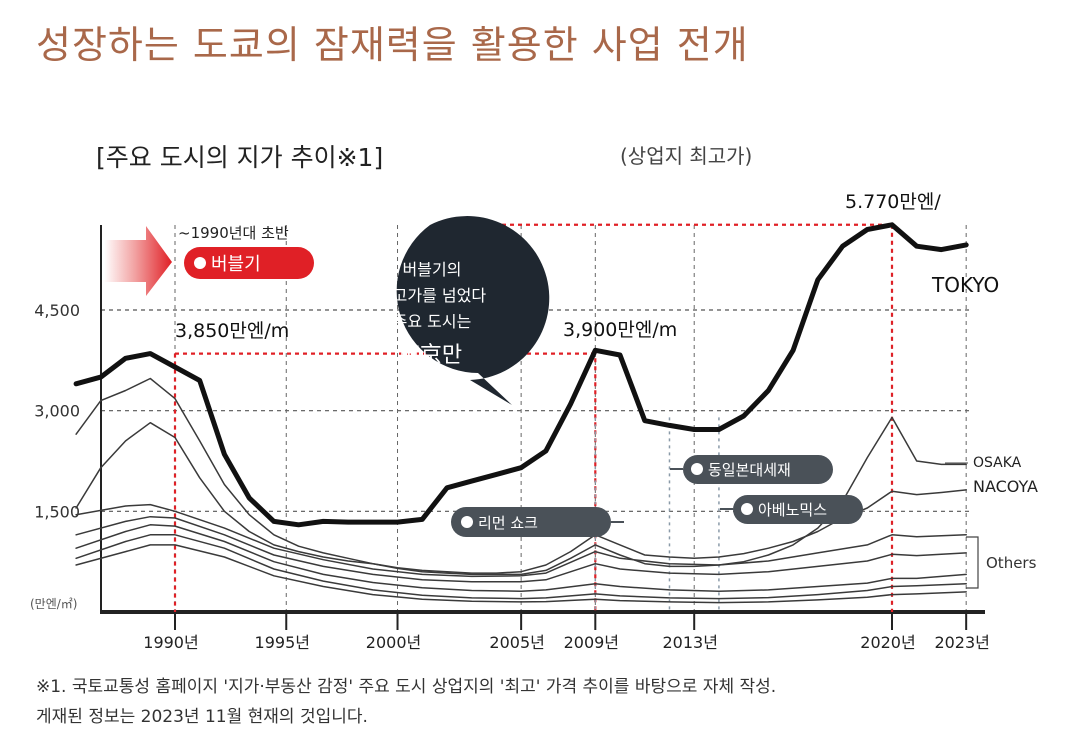 The width and height of the screenshot is (1079, 740). What do you see at coordinates (473, 310) in the screenshot?
I see `callout-shape` at bounding box center [473, 310].